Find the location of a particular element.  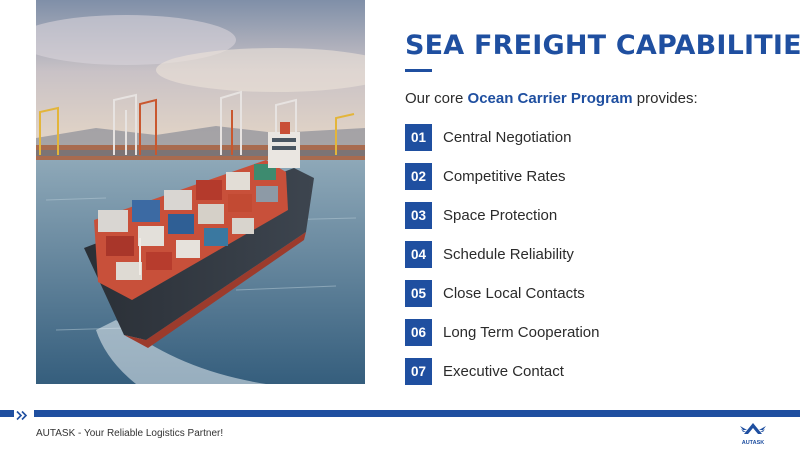

capability-label: Close Local Contacts is located at coordinates (514, 293).